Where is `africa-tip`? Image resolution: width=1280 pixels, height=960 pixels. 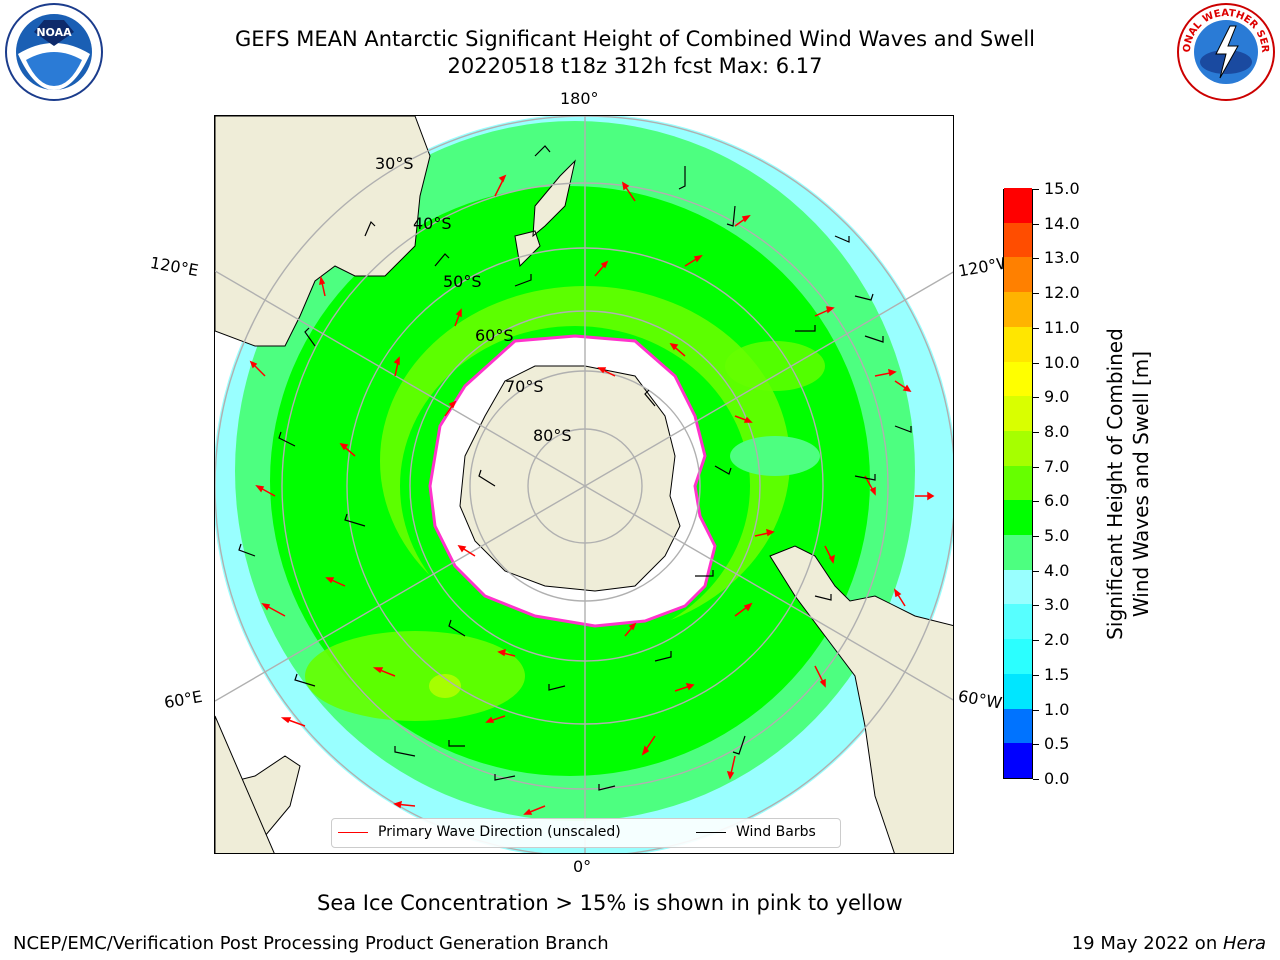 africa-tip is located at coordinates (245, 784).